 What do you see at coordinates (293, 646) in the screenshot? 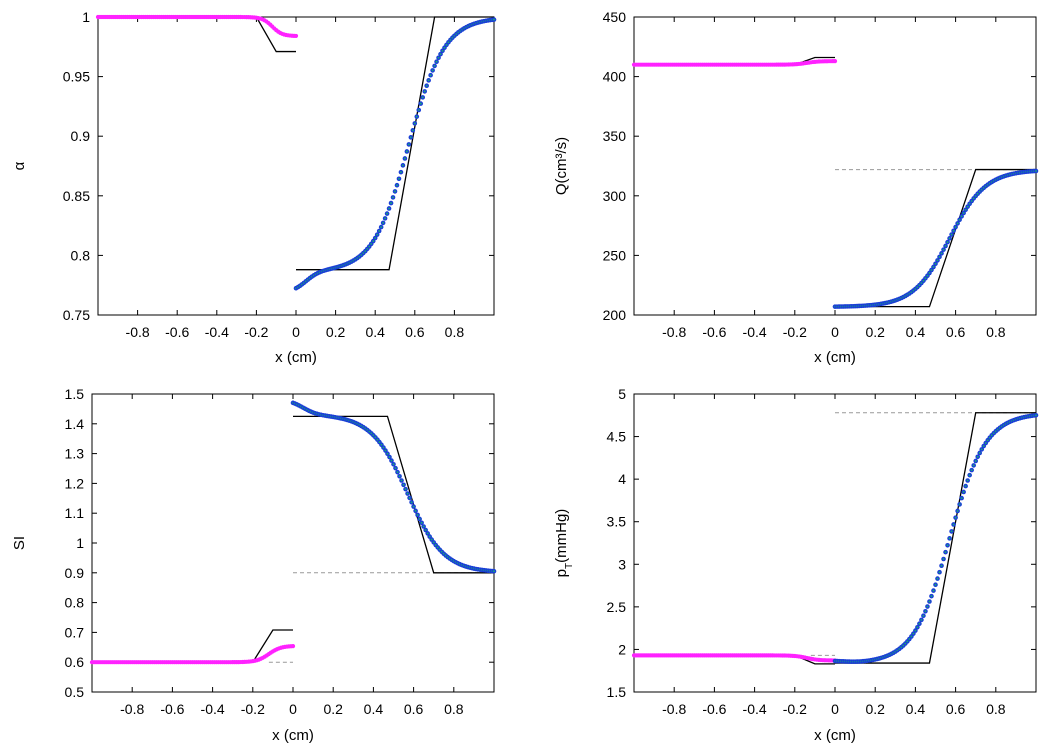
I see `numeric-point-left` at bounding box center [293, 646].